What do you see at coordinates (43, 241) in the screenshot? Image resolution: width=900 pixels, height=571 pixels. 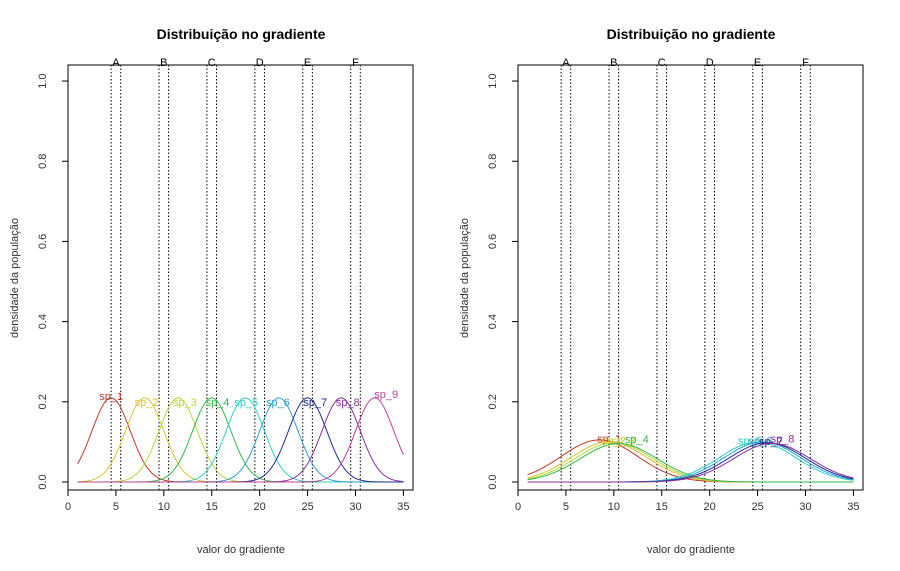 I see `left-y-tick-label: 0.6` at bounding box center [43, 241].